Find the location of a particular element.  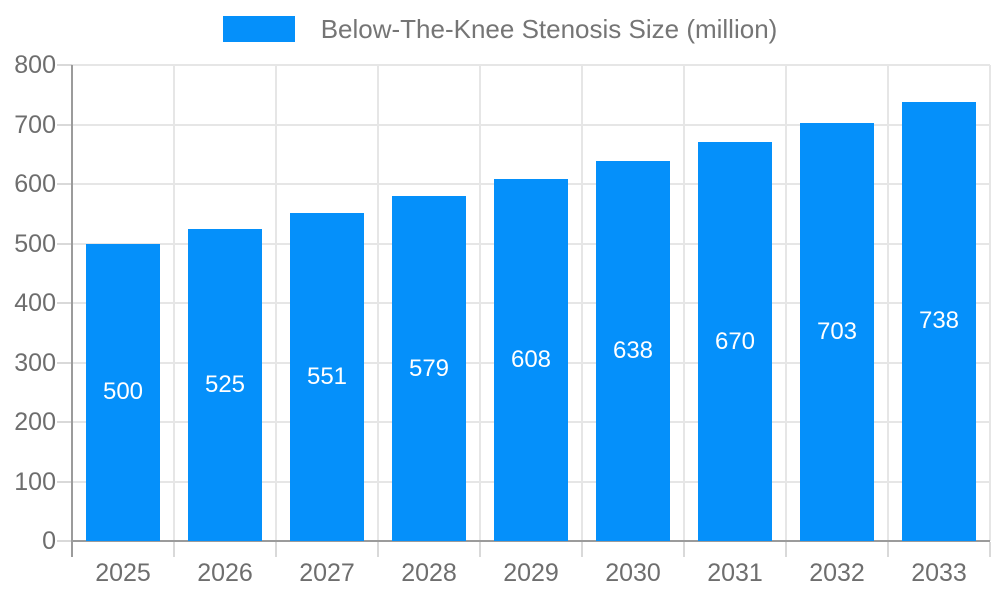

x-axis-tick-label: 2030 is located at coordinates (633, 573).